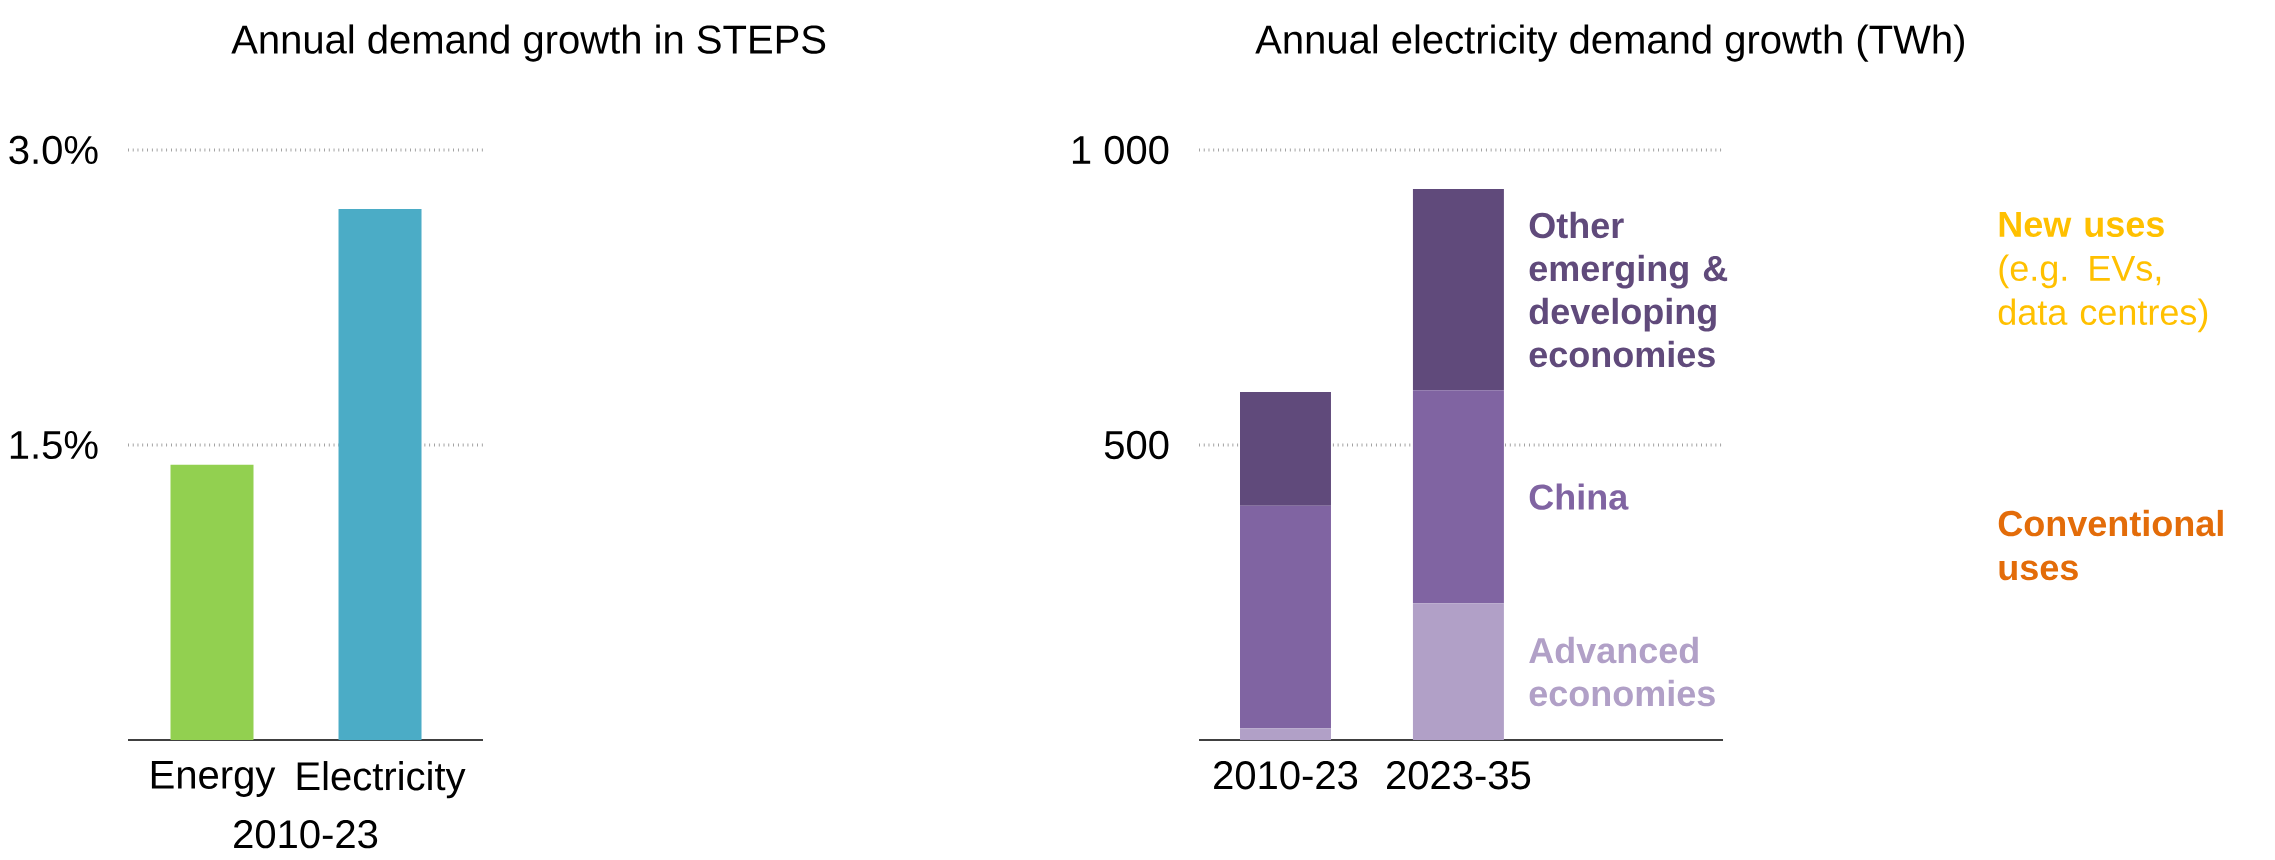 Image resolution: width=2275 pixels, height=860 pixels. I want to click on y-tick-label: 500, so click(1136, 445).